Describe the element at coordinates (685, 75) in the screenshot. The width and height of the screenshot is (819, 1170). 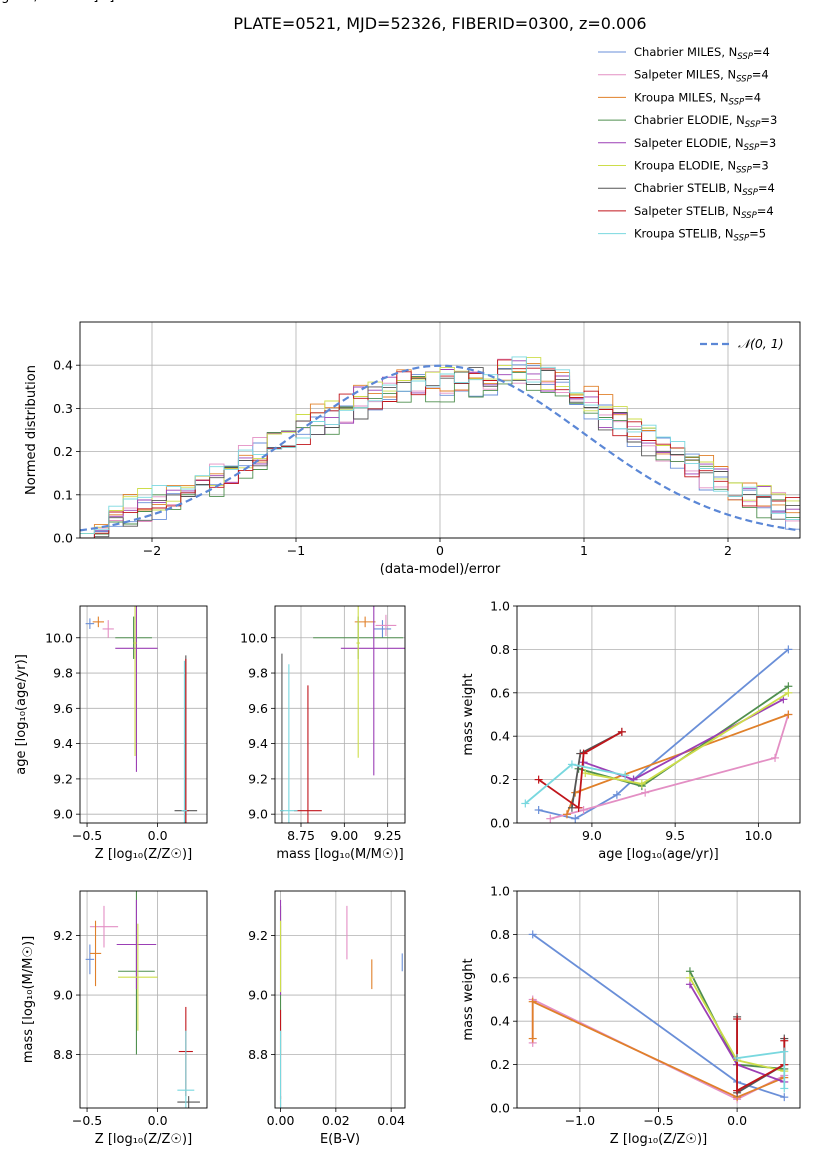
I see `legend-label-main: Salpeter MILES, N` at that location.